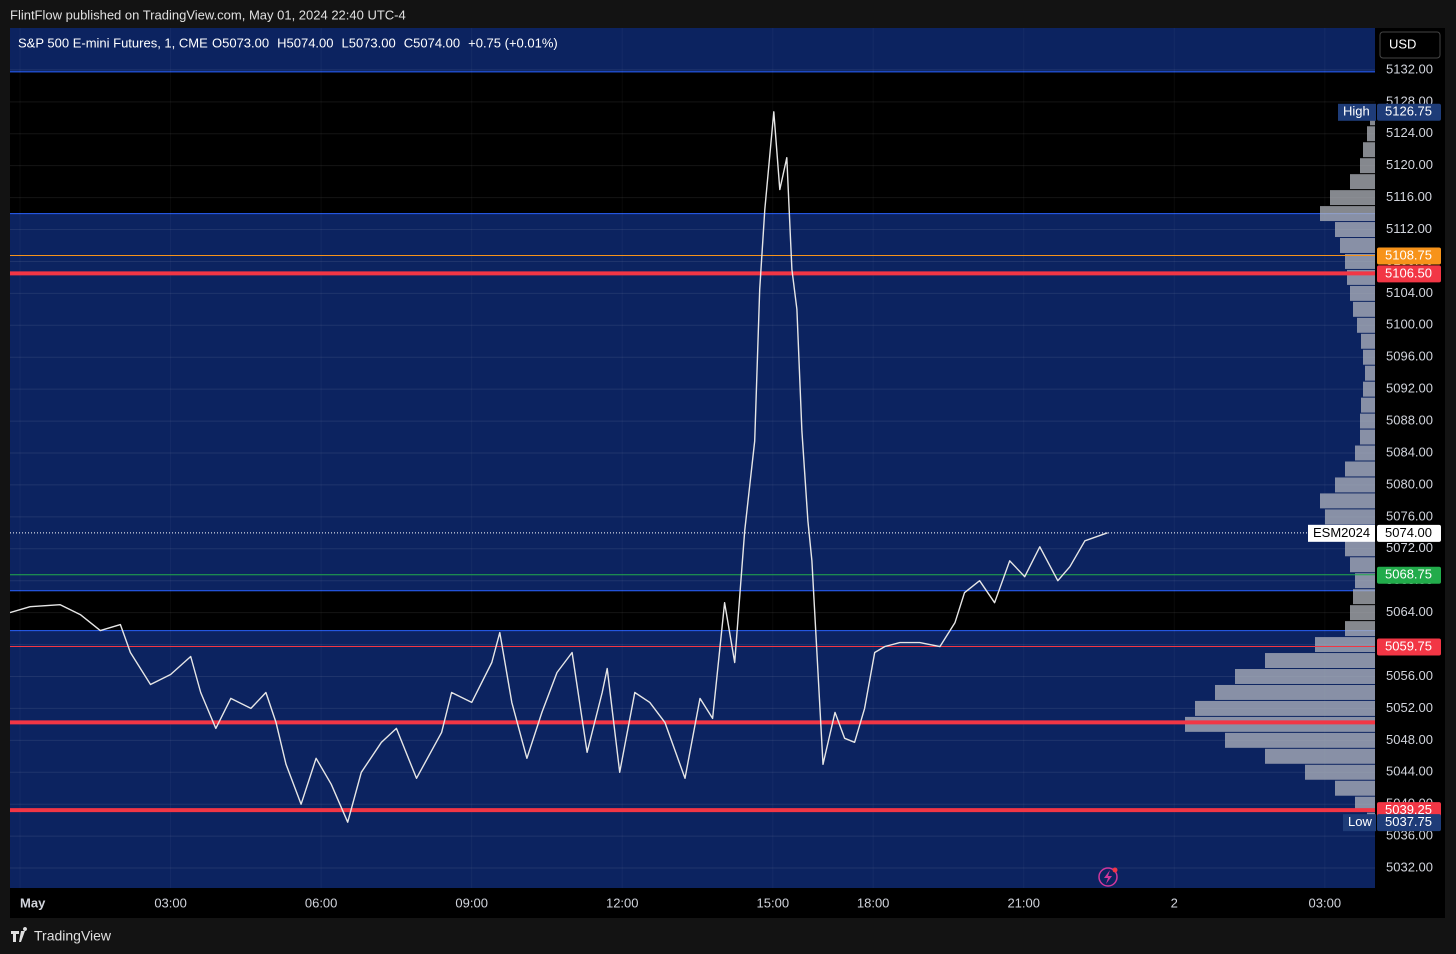  What do you see at coordinates (1409, 707) in the screenshot?
I see `y-tick-label: 5052.00` at bounding box center [1409, 707].